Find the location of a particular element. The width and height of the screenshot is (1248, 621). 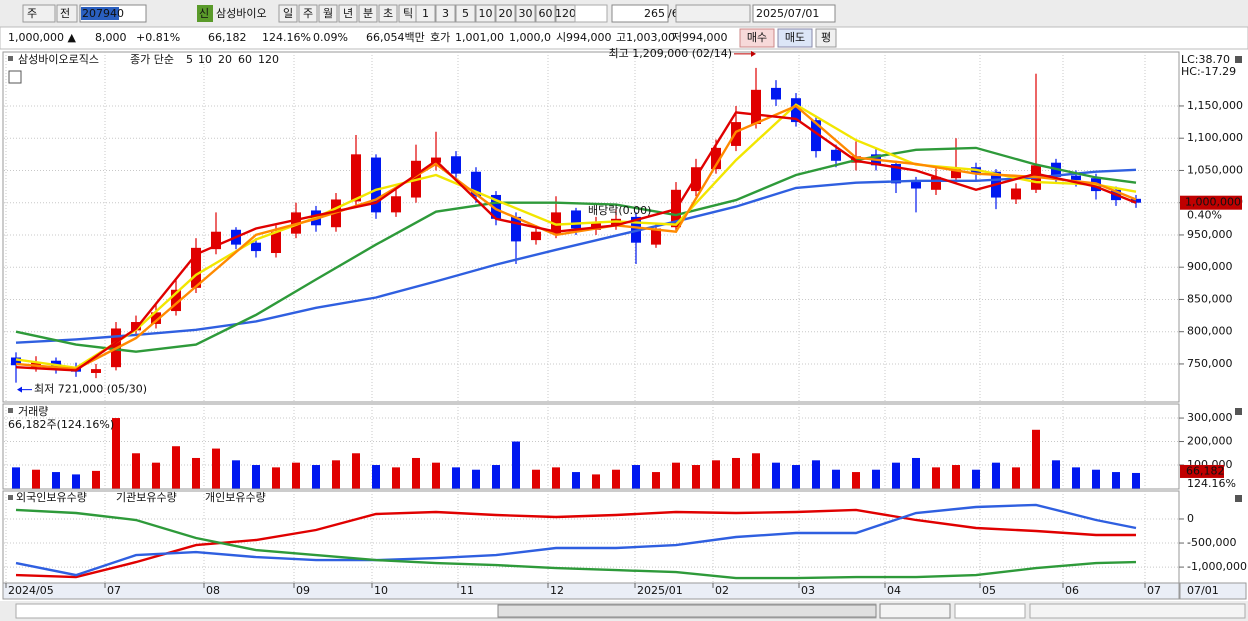

period-label: 주 is located at coordinates (308, 13).